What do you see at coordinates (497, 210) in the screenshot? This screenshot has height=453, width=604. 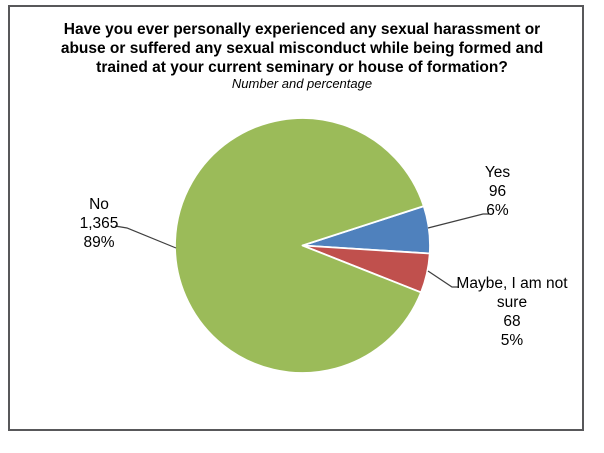 I see `data-label-yes-percent: 6%` at bounding box center [497, 210].